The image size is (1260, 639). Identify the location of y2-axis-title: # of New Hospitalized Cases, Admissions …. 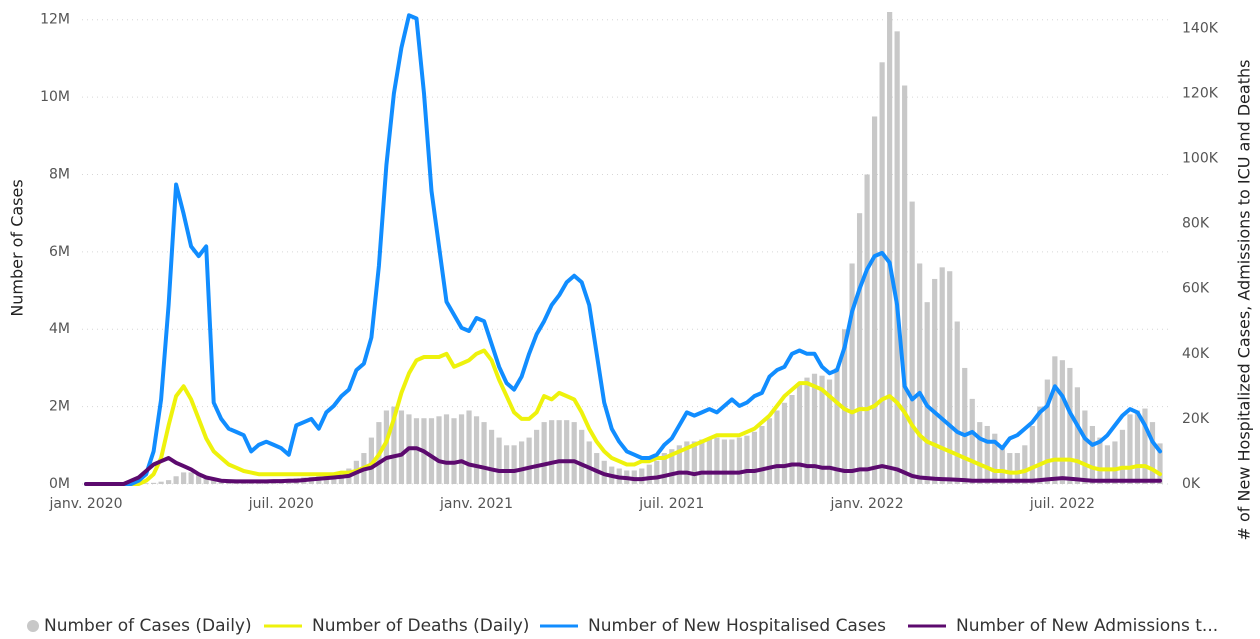
(1244, 300).